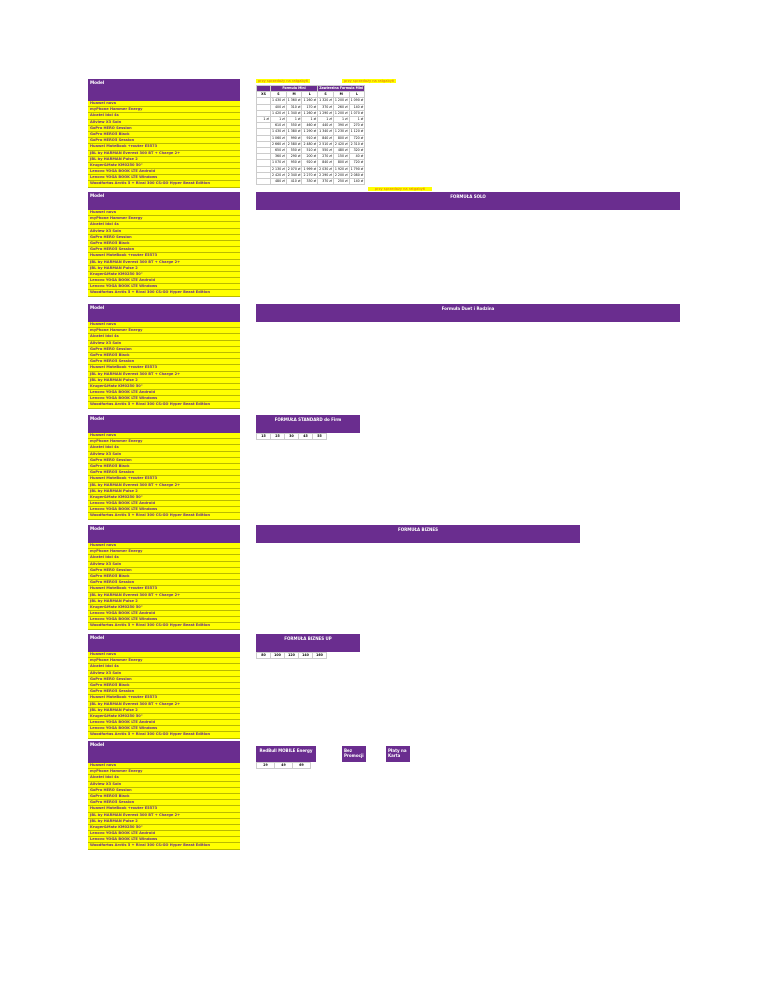 Image resolution: width=768 pixels, height=994 pixels. What do you see at coordinates (308, 419) in the screenshot?
I see `section-title: FORMUŁA STANDARD do Firm` at bounding box center [308, 419].